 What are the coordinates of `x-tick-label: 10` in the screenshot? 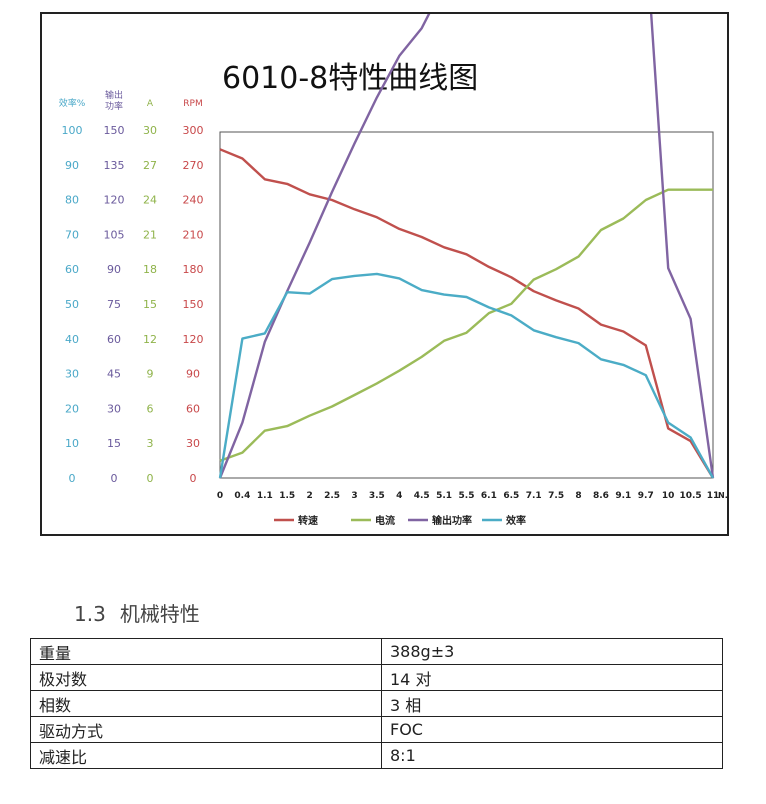 It's located at (668, 496).